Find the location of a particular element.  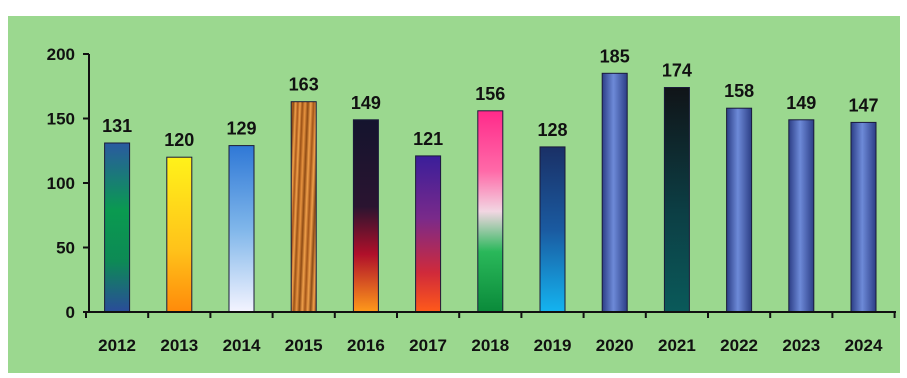

x-tick-label-2023: 2023 is located at coordinates (801, 345).